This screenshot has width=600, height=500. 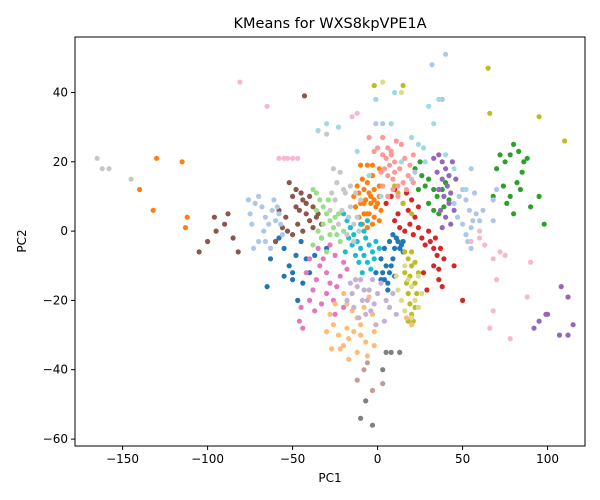 I want to click on y-tick-label: −60, so click(x=55, y=439).